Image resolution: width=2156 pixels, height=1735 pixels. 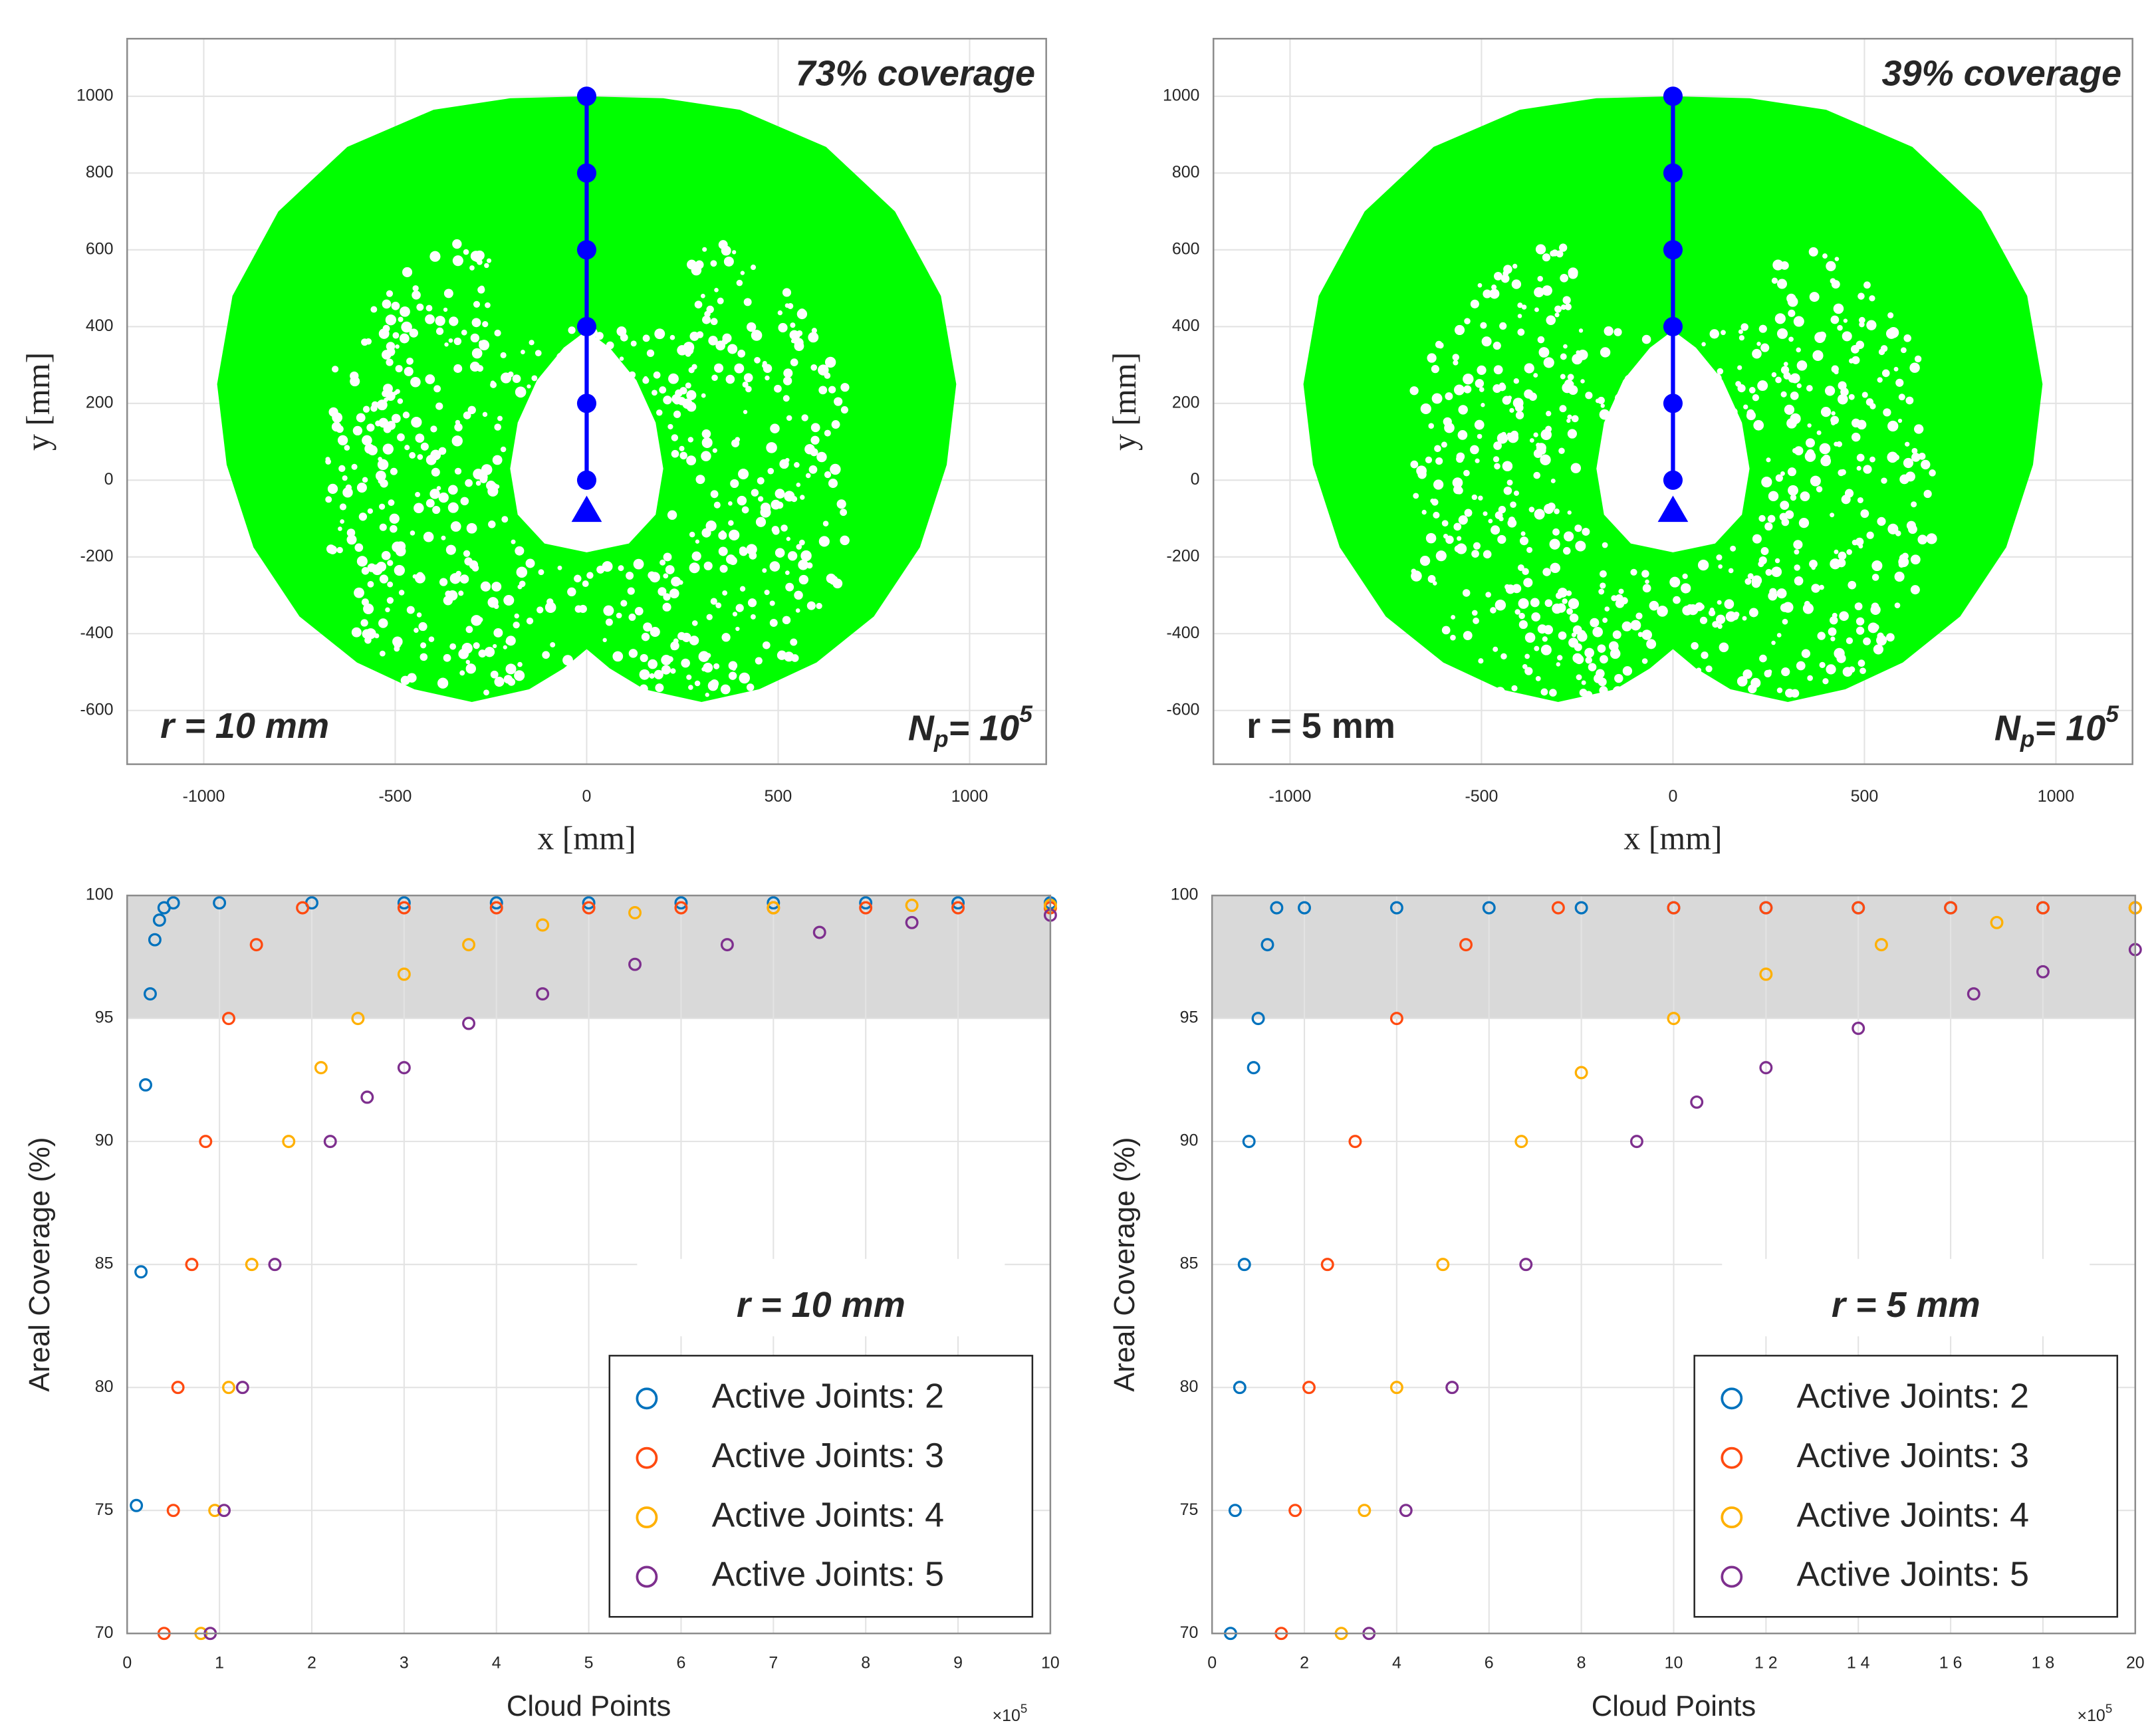 What do you see at coordinates (105, 1632) in the screenshot?
I see `y-tick-label: 70` at bounding box center [105, 1632].